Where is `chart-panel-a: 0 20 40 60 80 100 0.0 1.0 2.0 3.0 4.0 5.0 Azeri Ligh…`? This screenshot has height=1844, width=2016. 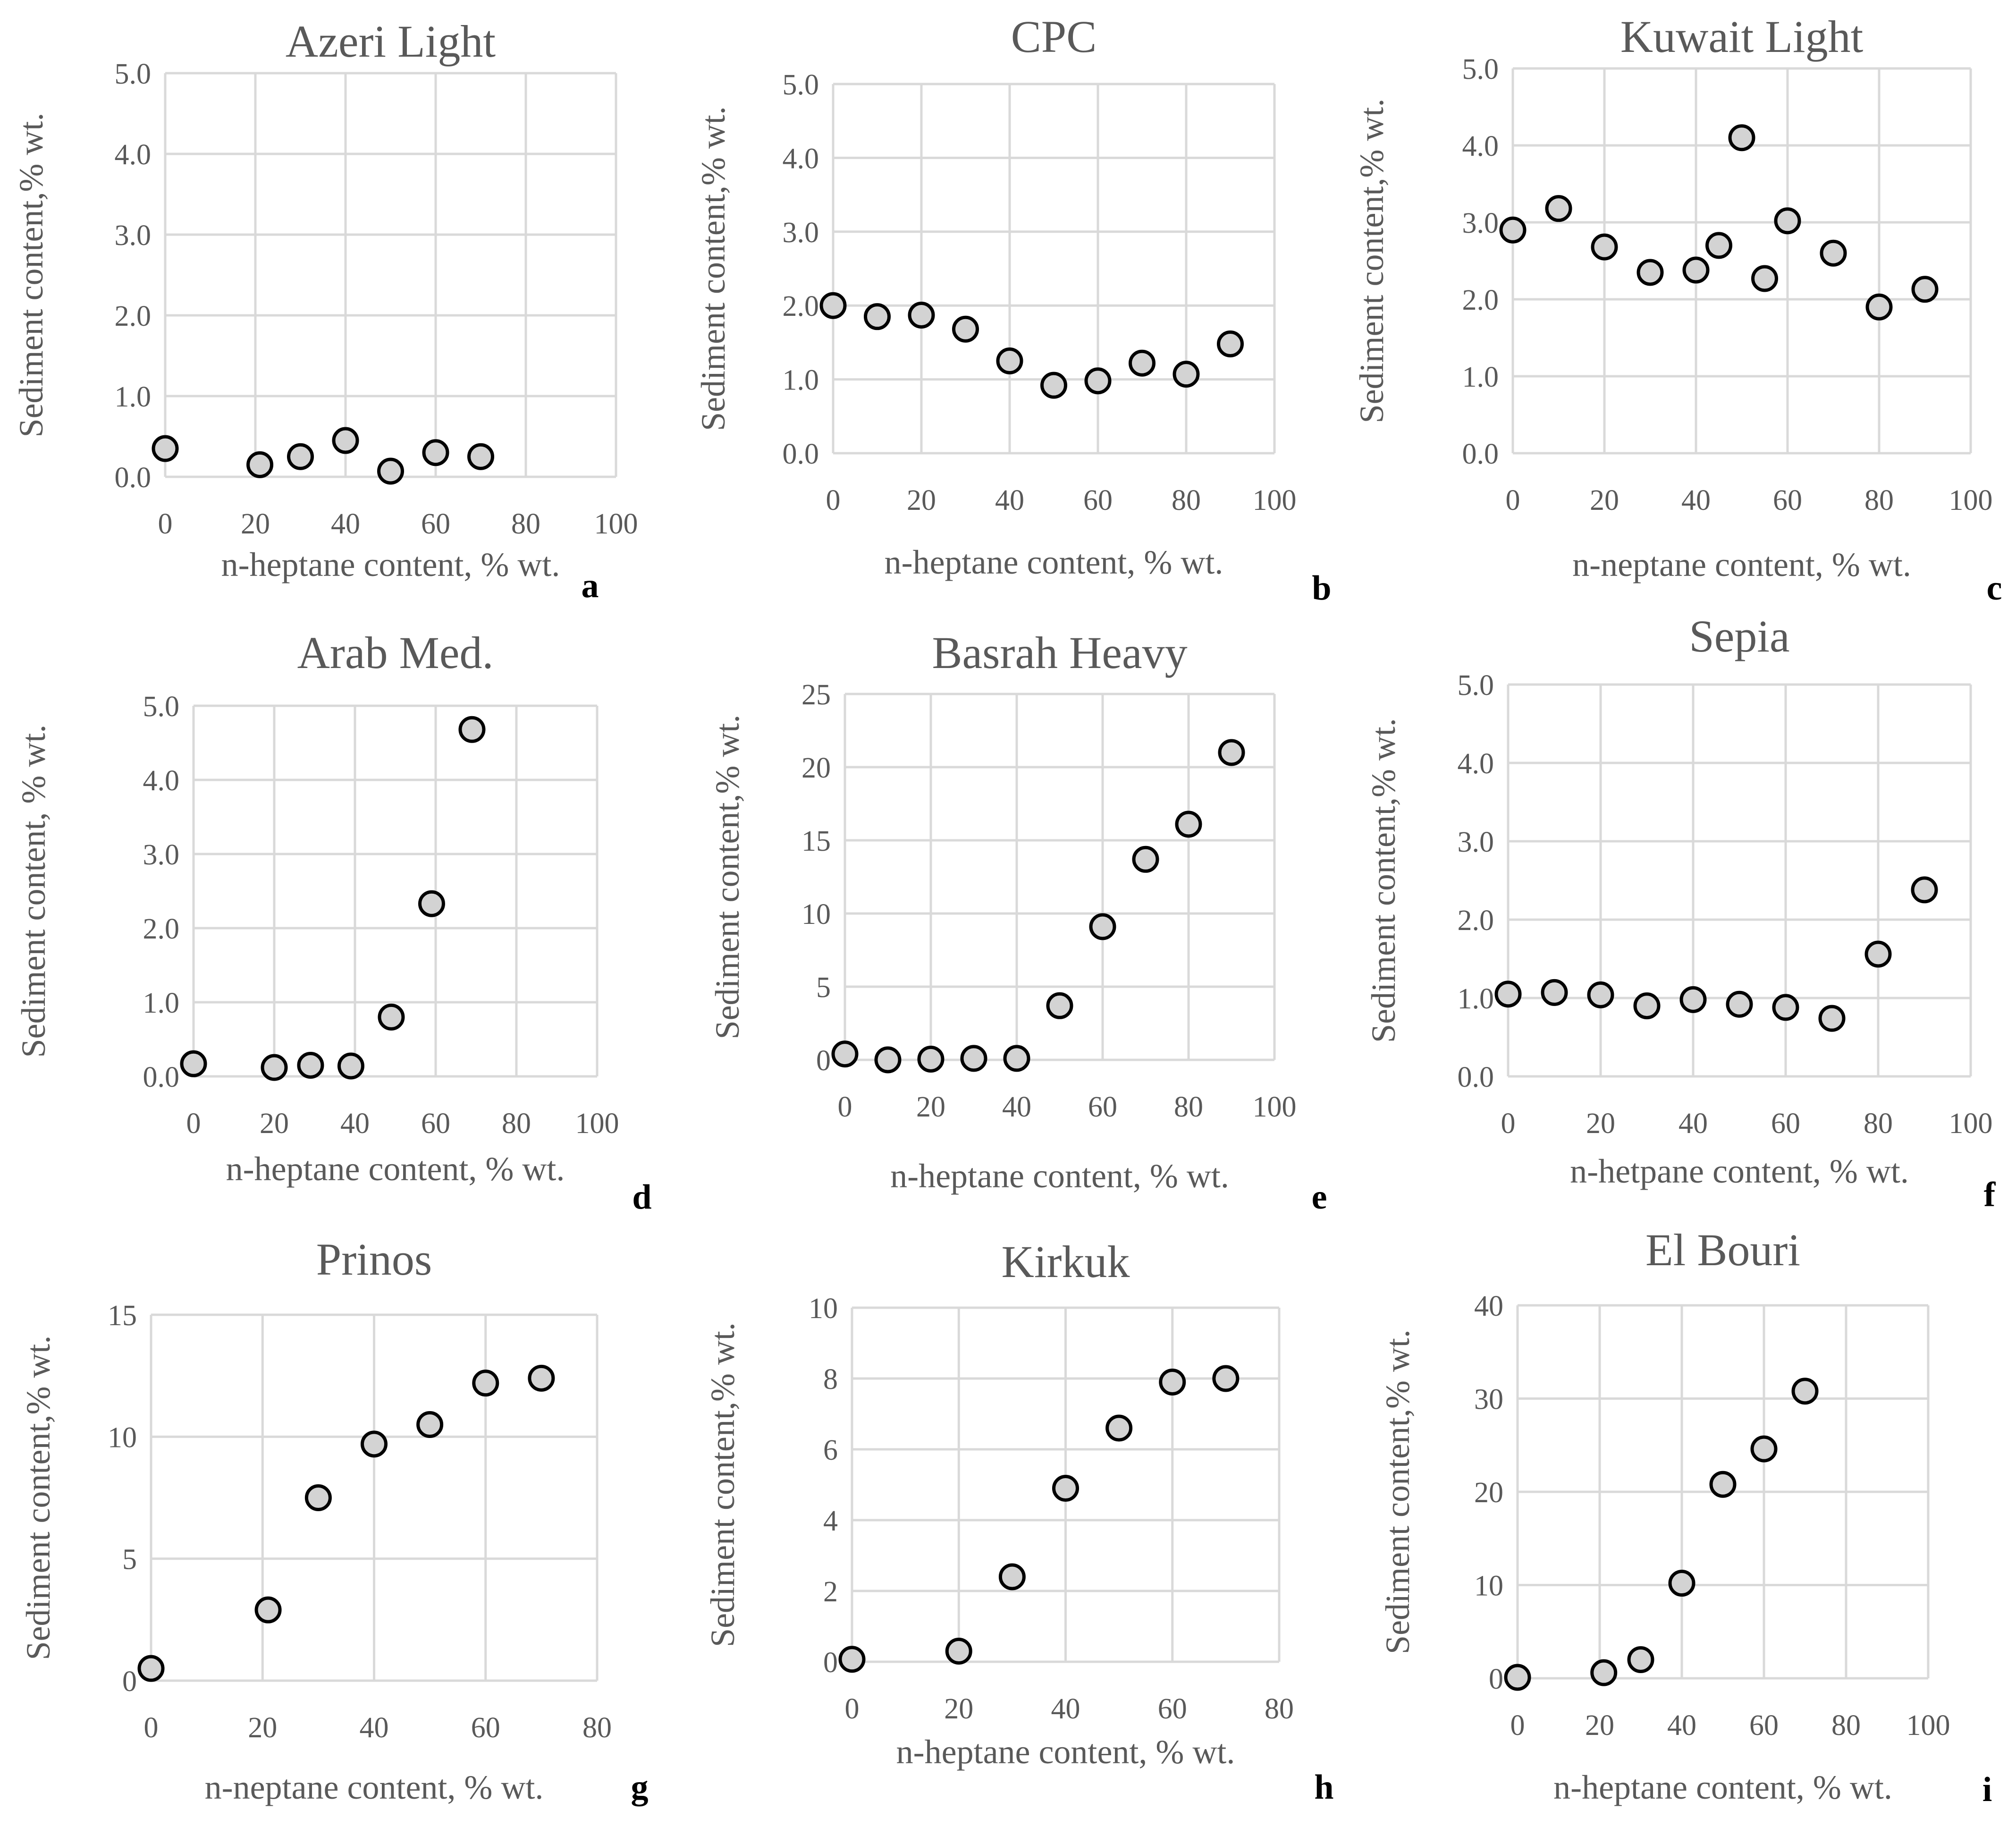 chart-panel-a: 0 20 40 60 80 100 0.0 1.0 2.0 3.0 4.0 5.0 Azeri Ligh… is located at coordinates (325, 311).